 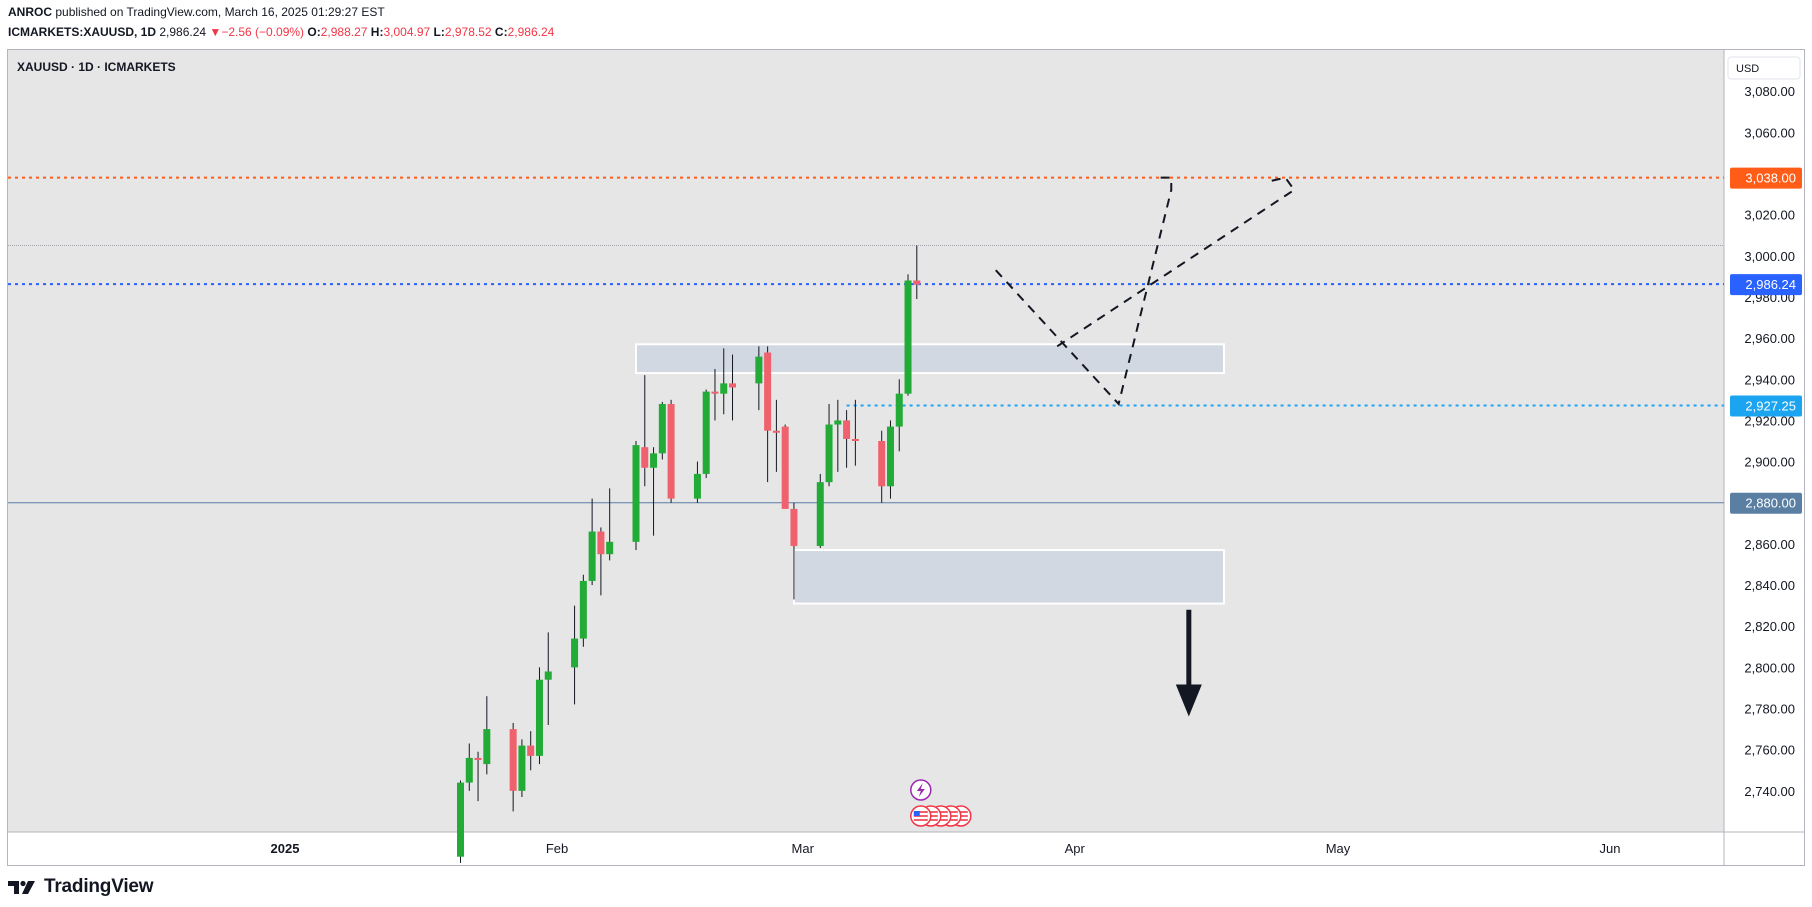 I want to click on price-tick-label: 2,760.00, so click(x=1769, y=750).